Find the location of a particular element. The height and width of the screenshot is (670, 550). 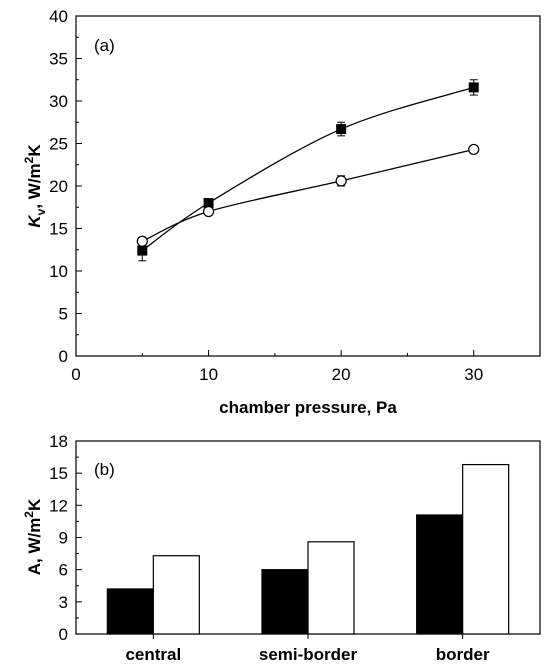

y-tick-label: 3 is located at coordinates (63, 602).